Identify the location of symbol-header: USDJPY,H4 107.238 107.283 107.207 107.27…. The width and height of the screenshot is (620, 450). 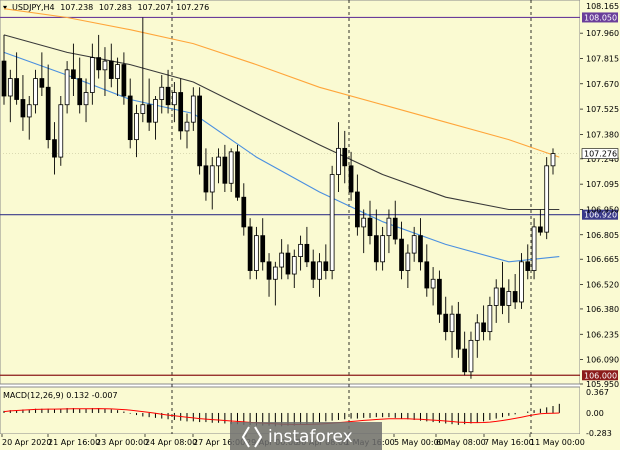
(110, 7).